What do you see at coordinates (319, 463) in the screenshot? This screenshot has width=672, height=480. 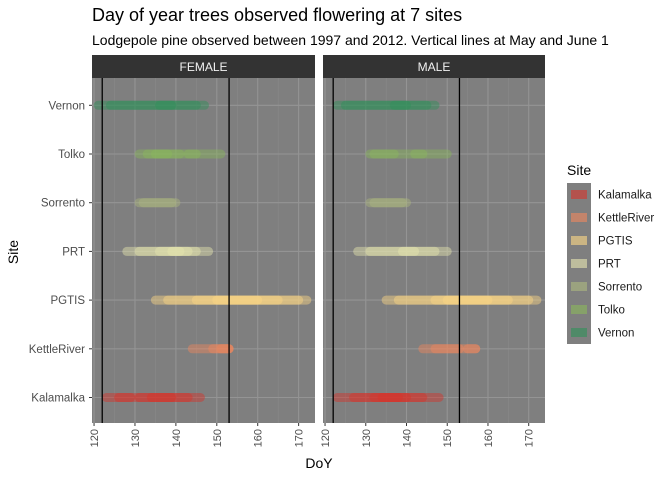 I see `x-axis-title: DoY` at bounding box center [319, 463].